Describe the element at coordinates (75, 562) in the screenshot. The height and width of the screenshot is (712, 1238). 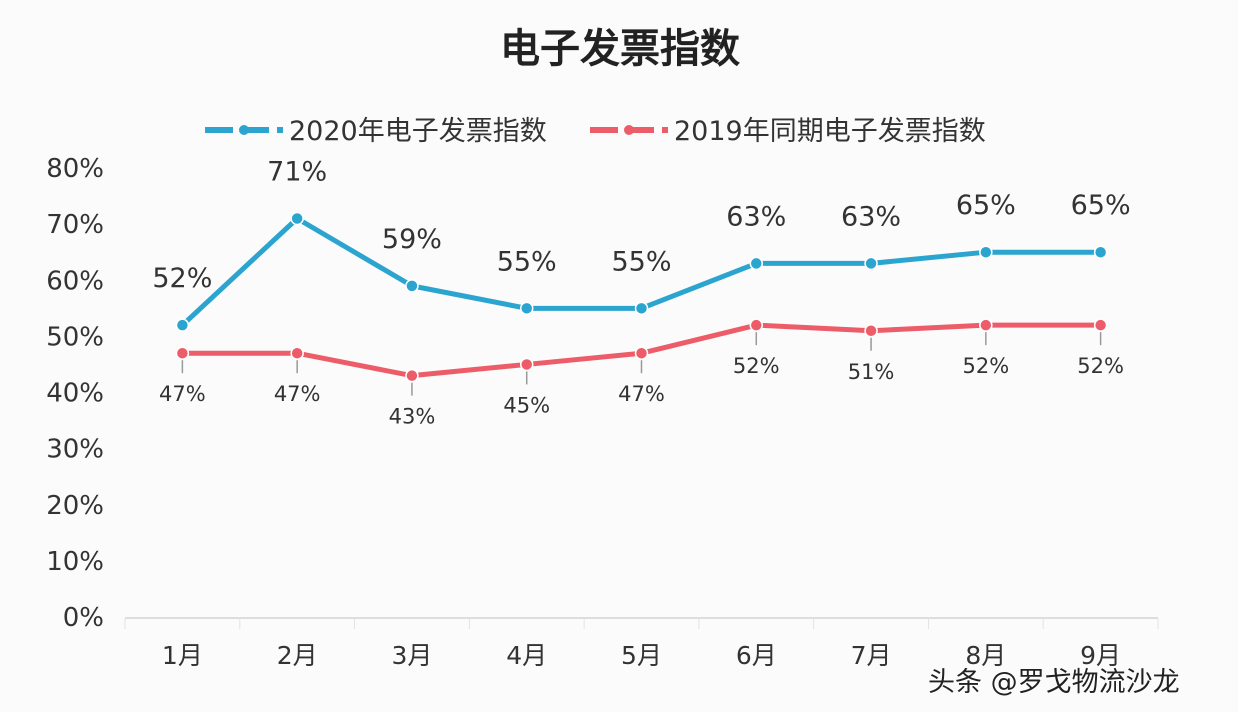
I see `y-tick-label: 10%` at that location.